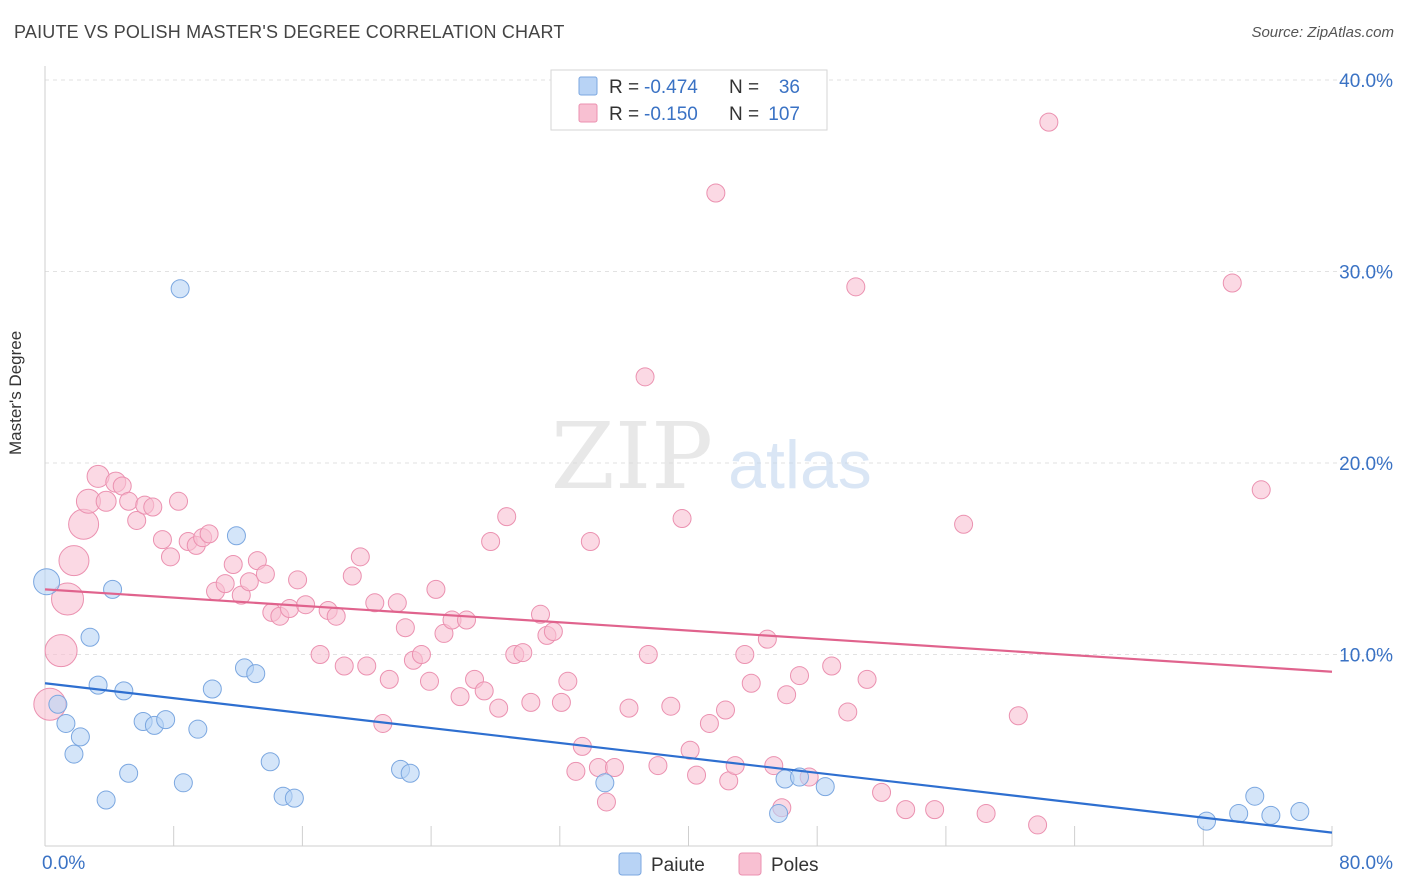 The height and width of the screenshot is (892, 1406). What do you see at coordinates (1366, 863) in the screenshot?
I see `x-tick-label-1: 80.0%` at bounding box center [1366, 863].